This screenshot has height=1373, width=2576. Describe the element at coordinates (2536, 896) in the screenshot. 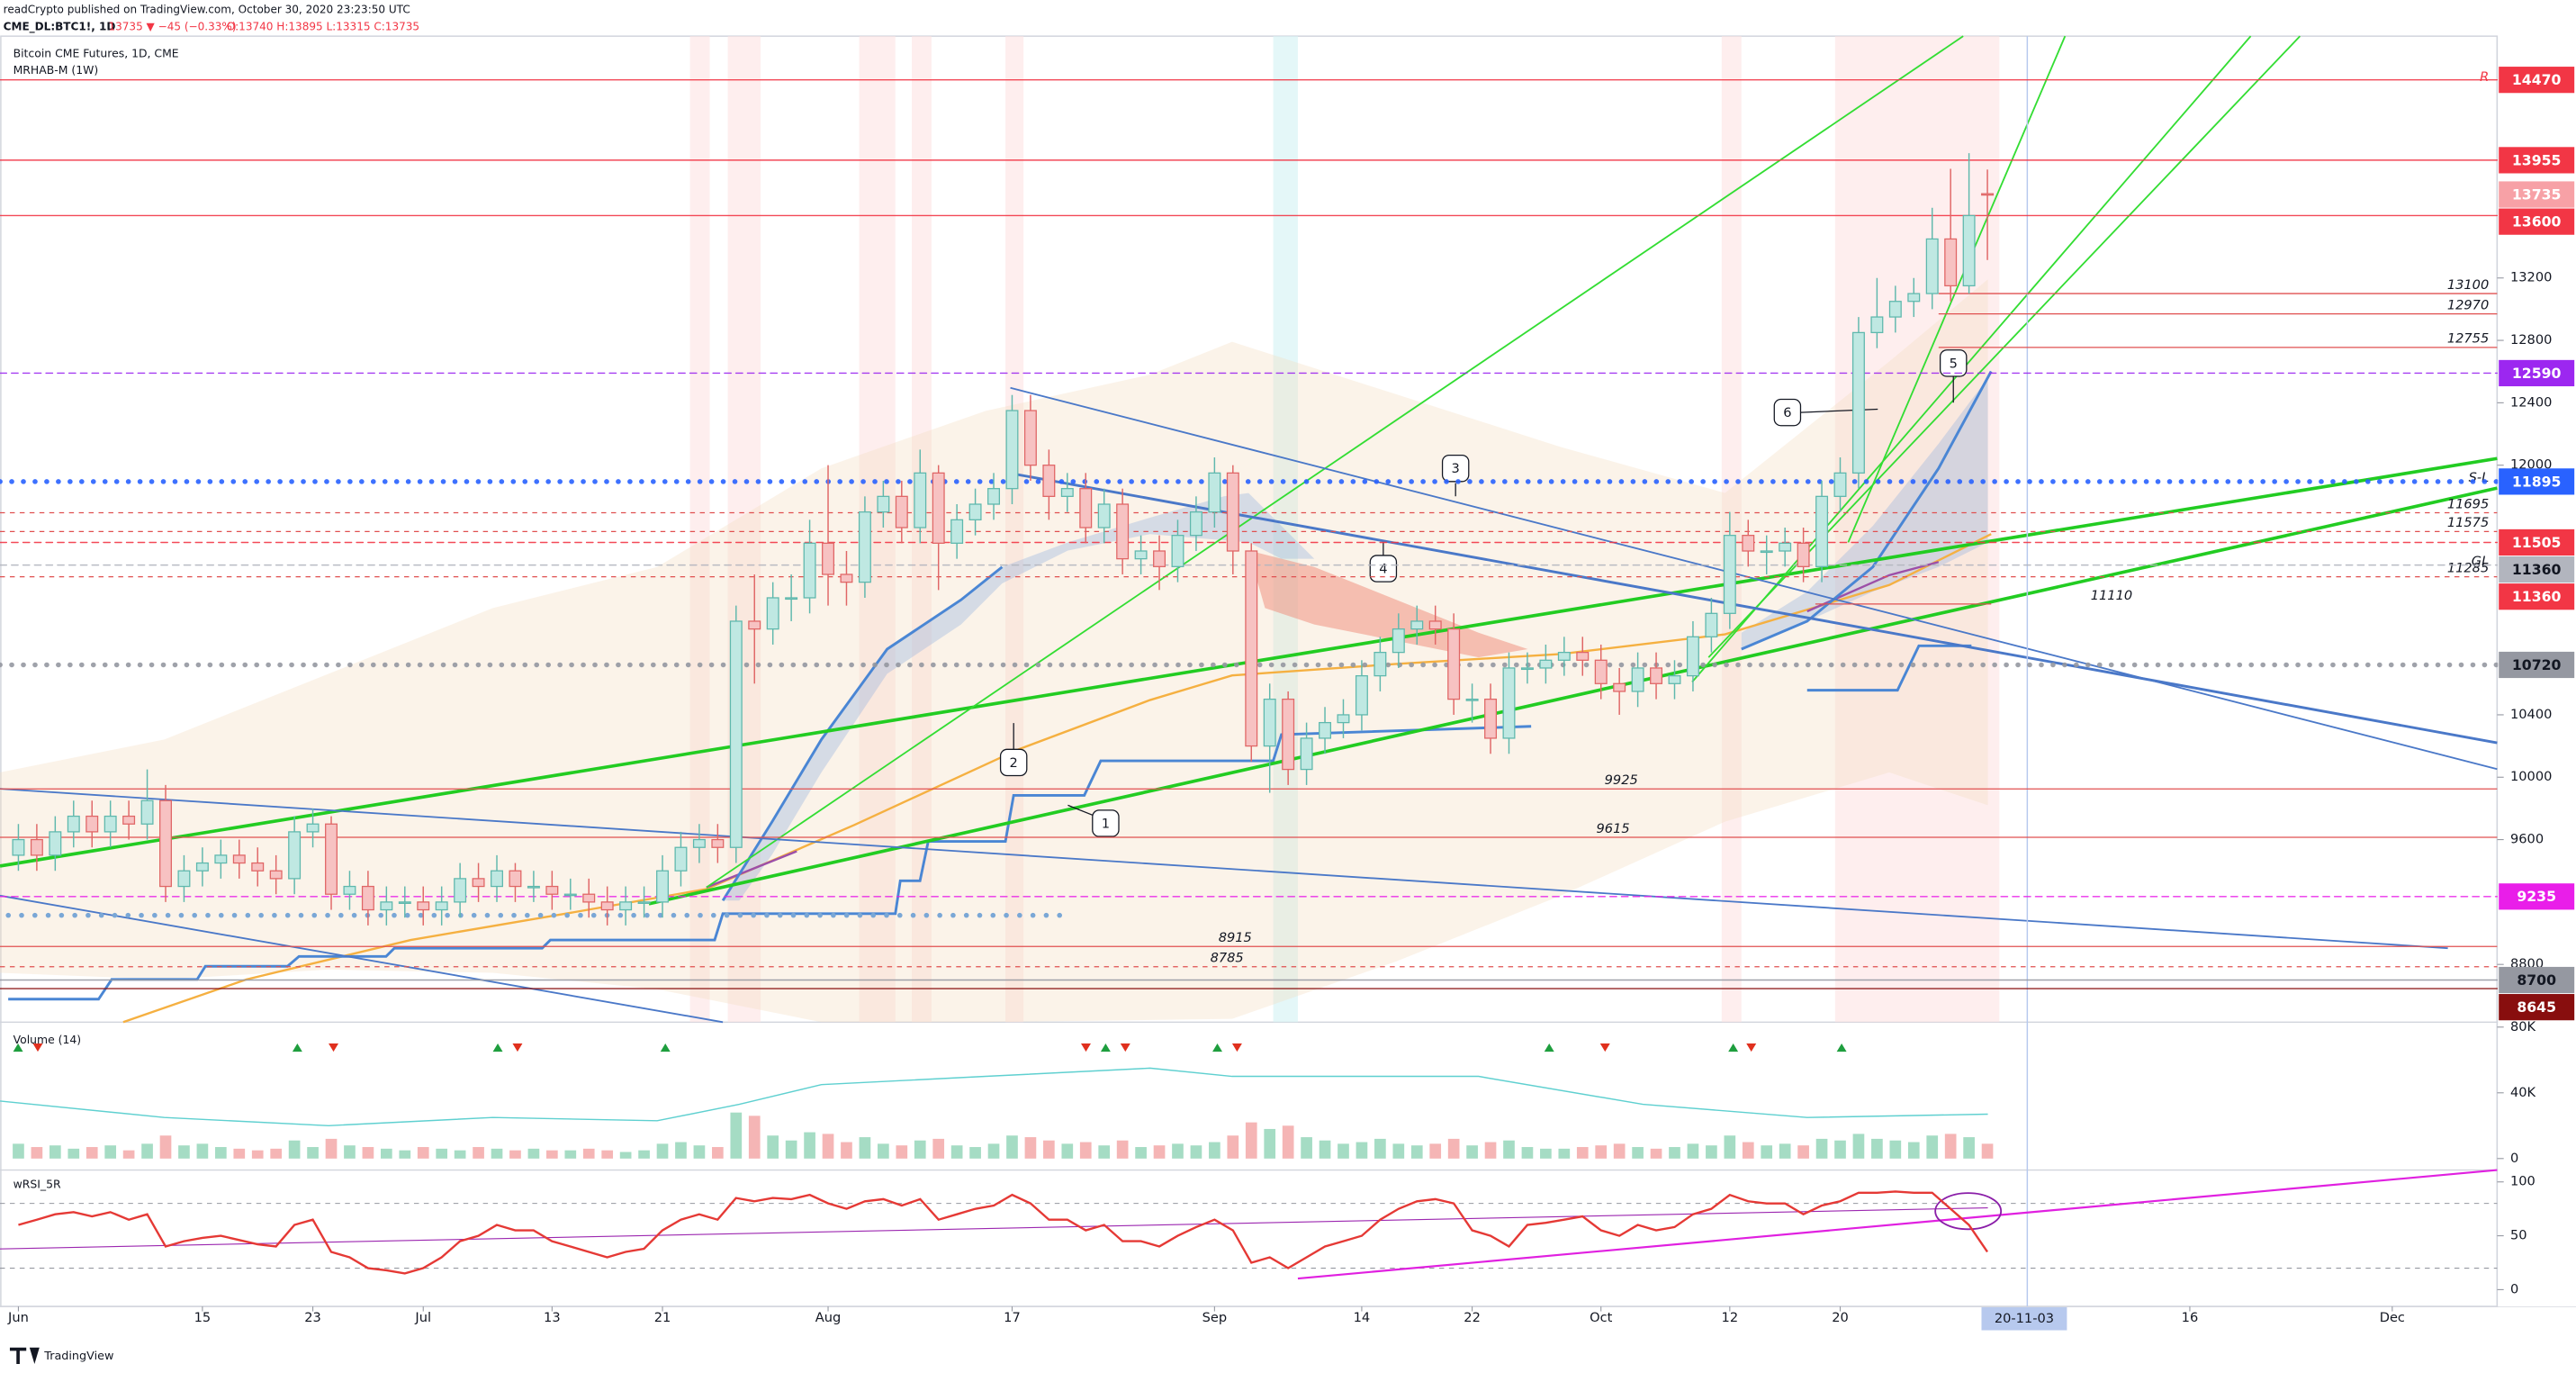

I see `price-tag-label: 9235` at that location.